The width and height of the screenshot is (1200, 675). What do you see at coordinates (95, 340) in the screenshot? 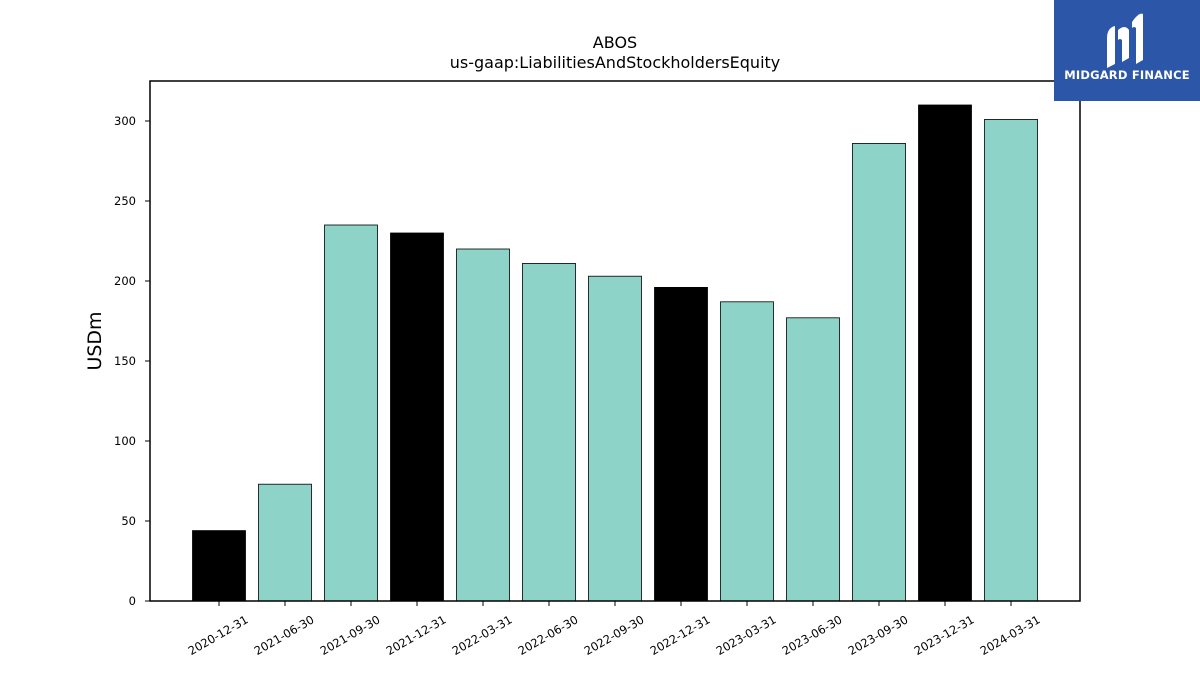
I see `y-axis-label: USDm` at bounding box center [95, 340].